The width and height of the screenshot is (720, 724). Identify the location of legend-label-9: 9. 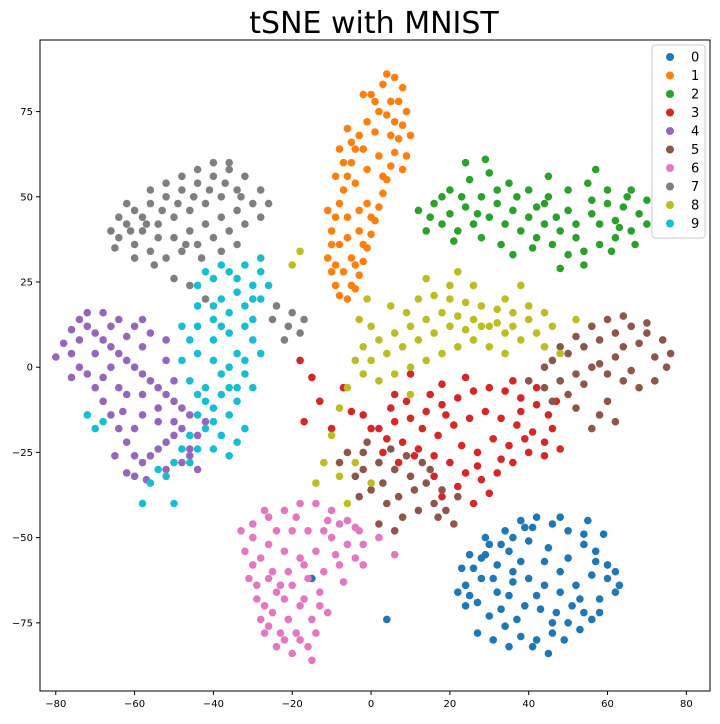
(695, 224).